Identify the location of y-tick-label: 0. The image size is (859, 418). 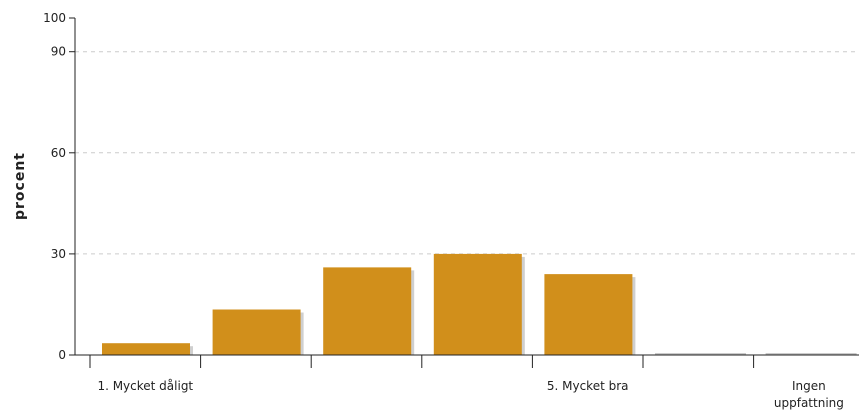
(62, 355).